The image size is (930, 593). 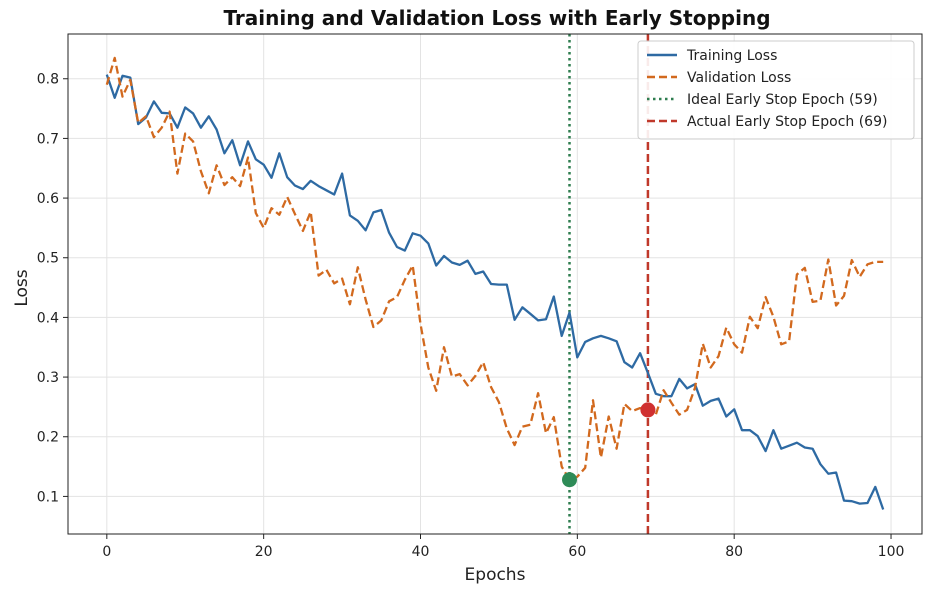 What do you see at coordinates (782, 100) in the screenshot?
I see `legend-label: Ideal Early Stop Epoch (59)` at bounding box center [782, 100].